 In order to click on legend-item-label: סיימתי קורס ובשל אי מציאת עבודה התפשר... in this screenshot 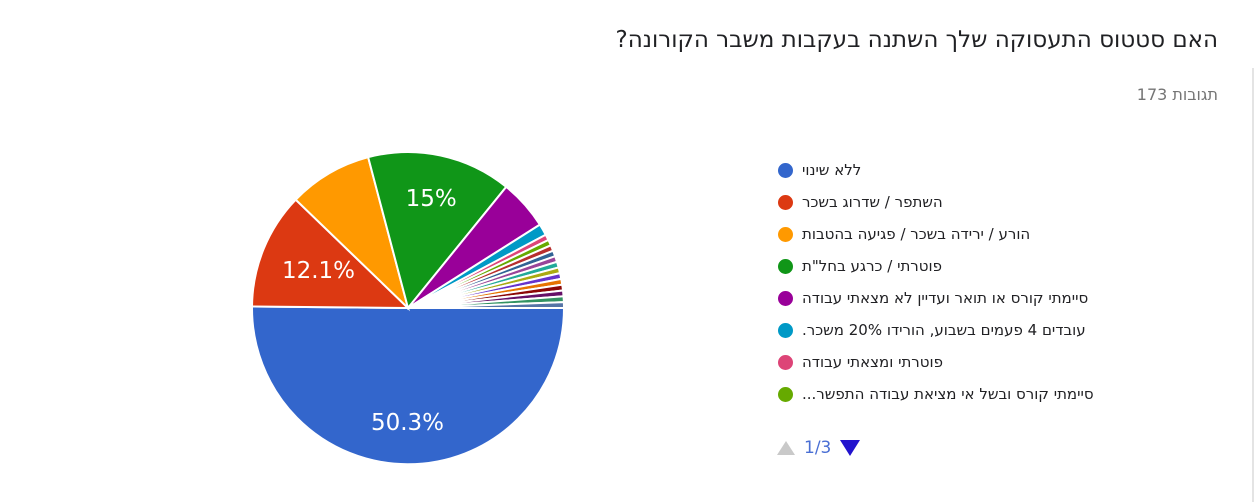, I will do `click(948, 394)`.